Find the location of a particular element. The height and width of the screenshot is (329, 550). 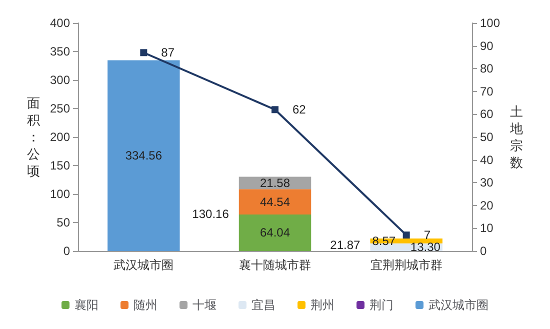

y-tick-label: 0 is located at coordinates (66, 251).